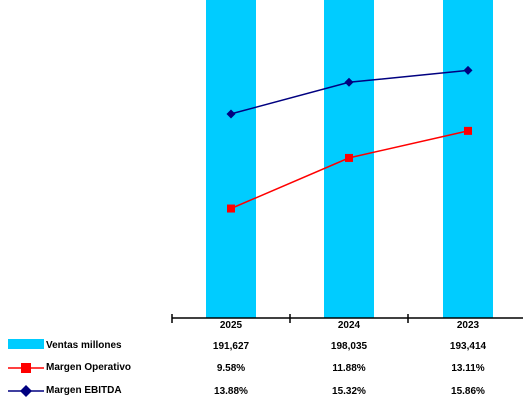  Describe the element at coordinates (26, 344) in the screenshot. I see `legend-key-ventas` at that location.